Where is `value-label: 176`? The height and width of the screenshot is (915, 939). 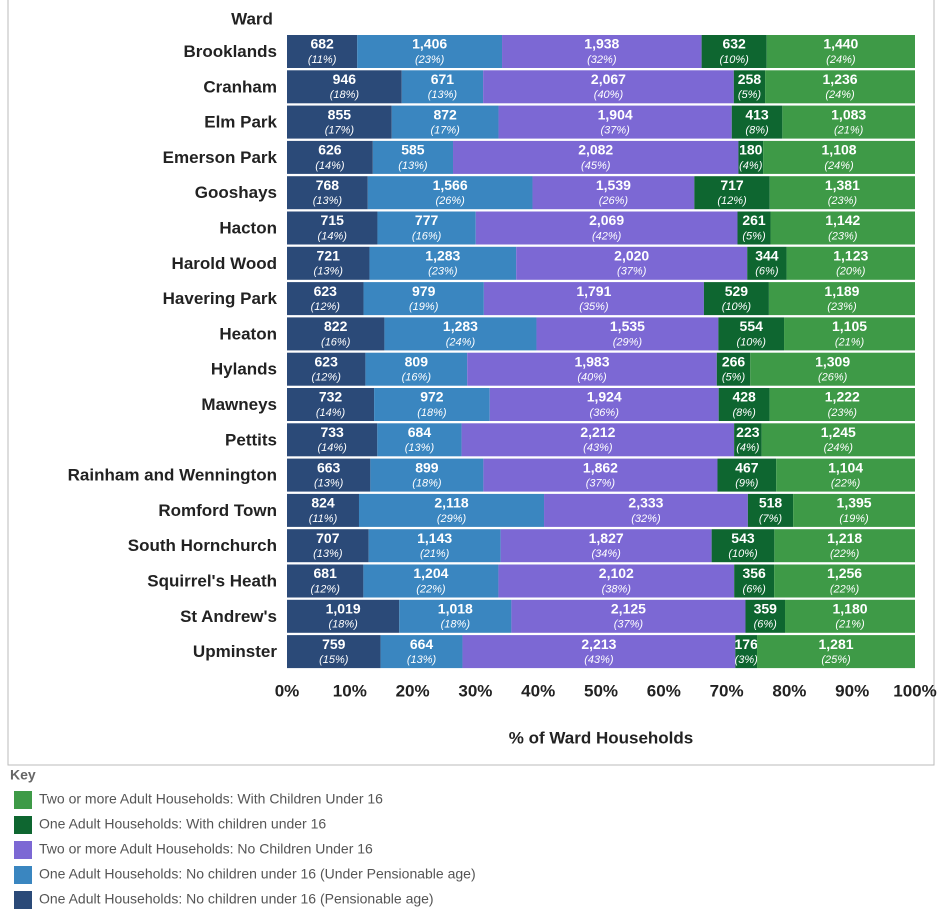
value-label: 176 is located at coordinates (747, 644).